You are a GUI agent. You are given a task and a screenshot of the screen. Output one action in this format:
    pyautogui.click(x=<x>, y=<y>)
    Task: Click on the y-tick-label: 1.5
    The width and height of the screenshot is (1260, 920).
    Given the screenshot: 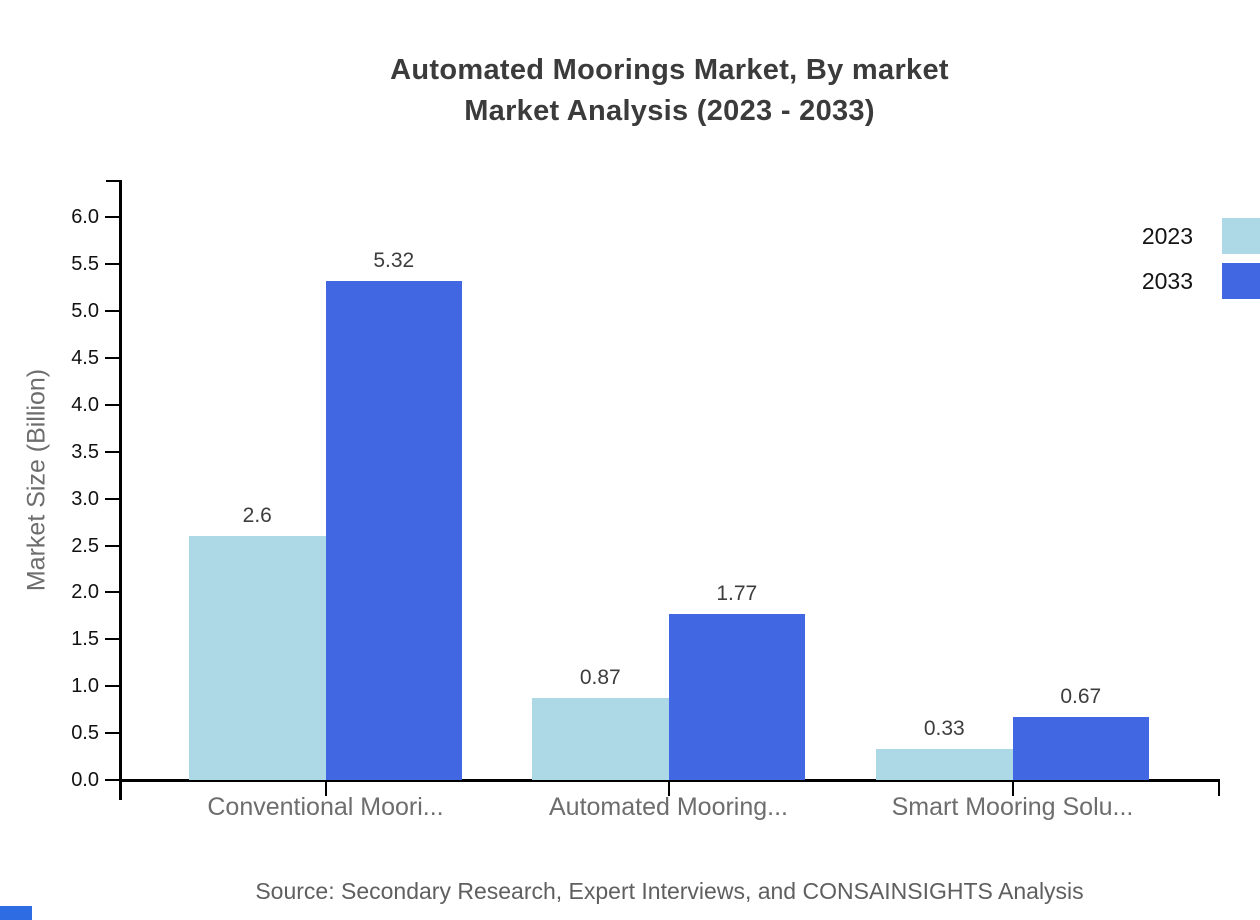 What is the action you would take?
    pyautogui.click(x=85, y=639)
    